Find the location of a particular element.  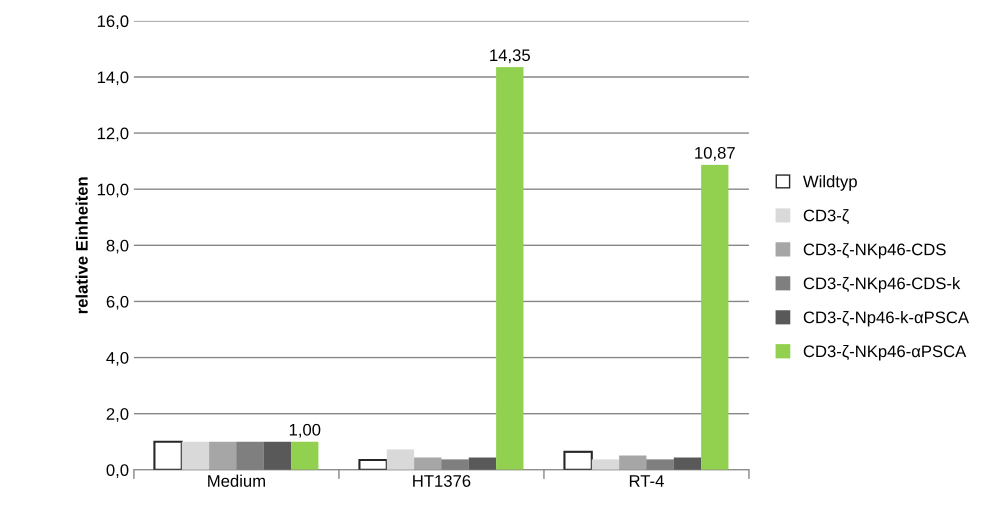

y-tick-label: 6,0 is located at coordinates (117, 303).